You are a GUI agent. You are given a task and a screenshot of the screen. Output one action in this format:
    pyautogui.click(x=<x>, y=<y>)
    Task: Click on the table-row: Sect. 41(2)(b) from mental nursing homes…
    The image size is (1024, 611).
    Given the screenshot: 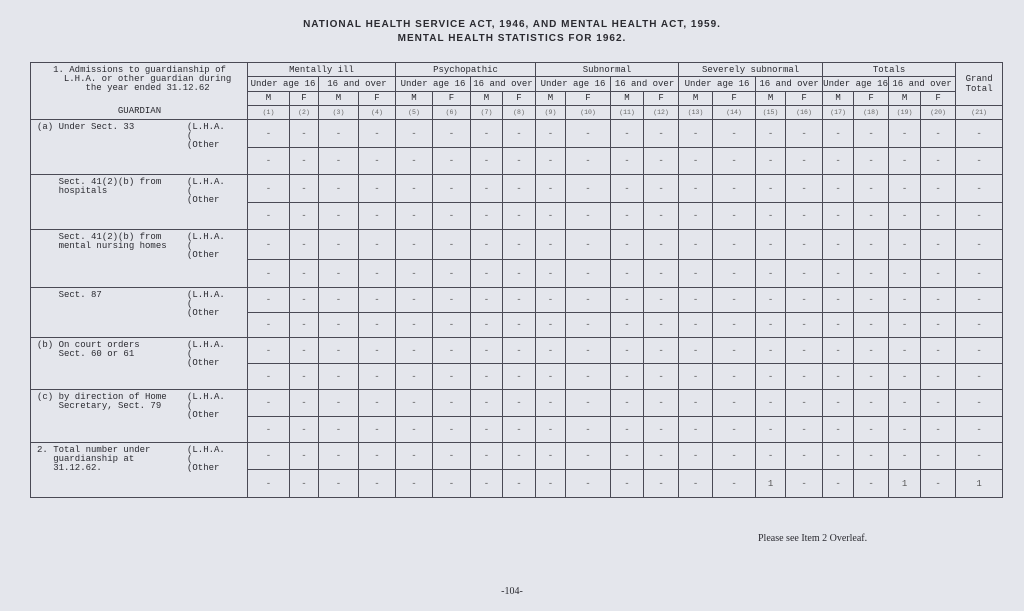 What is the action you would take?
    pyautogui.click(x=517, y=258)
    